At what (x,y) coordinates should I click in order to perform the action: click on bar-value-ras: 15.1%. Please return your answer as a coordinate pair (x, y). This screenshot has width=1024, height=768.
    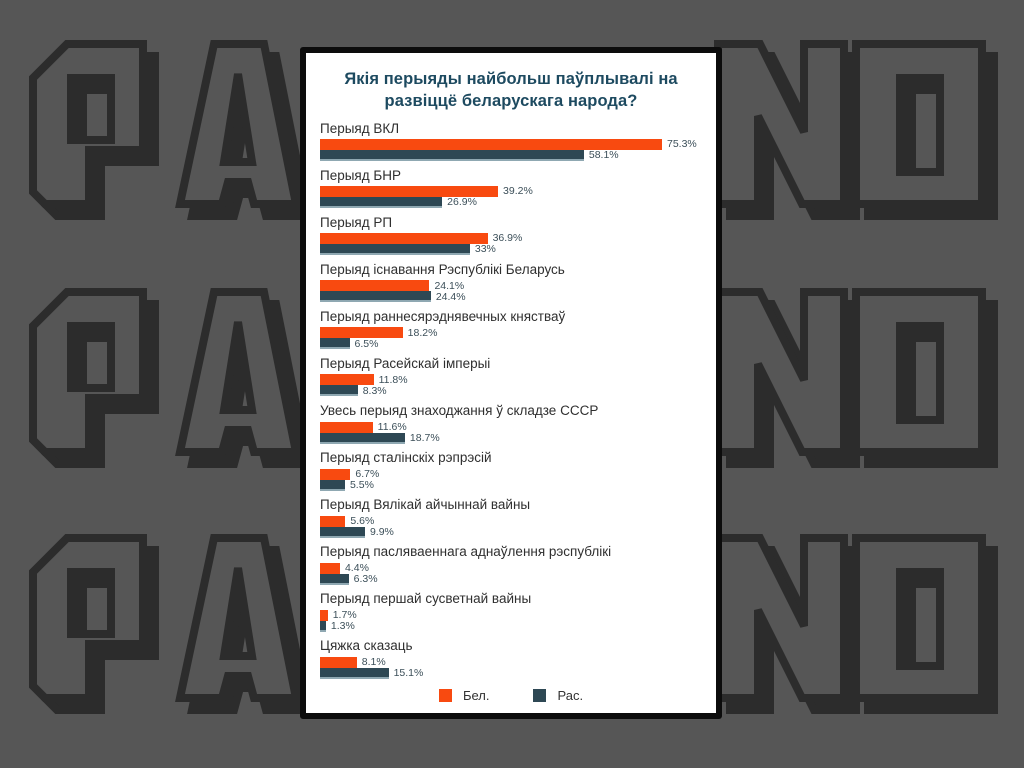
    Looking at the image, I should click on (408, 673).